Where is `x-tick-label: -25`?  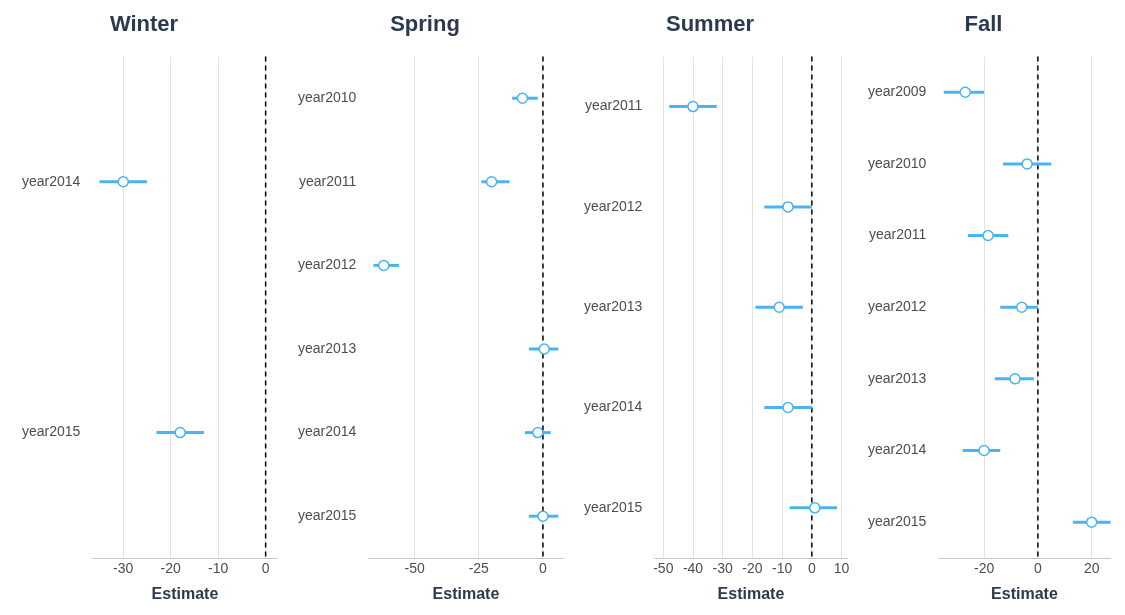
x-tick-label: -25 is located at coordinates (479, 568).